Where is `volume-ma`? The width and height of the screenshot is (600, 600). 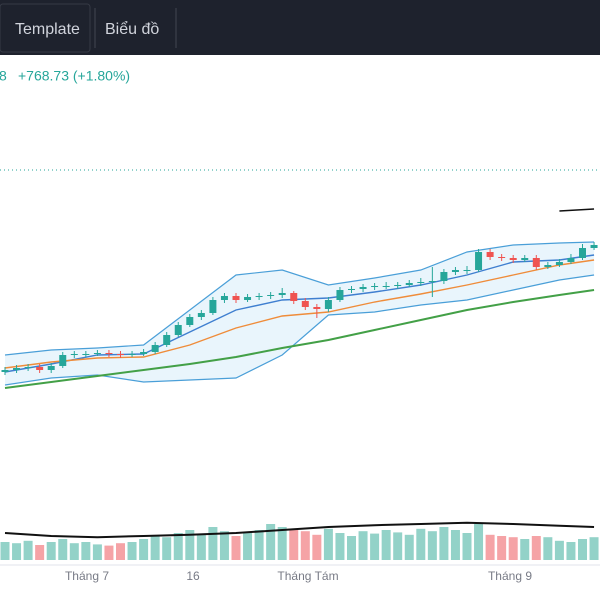
volume-ma is located at coordinates (299, 530).